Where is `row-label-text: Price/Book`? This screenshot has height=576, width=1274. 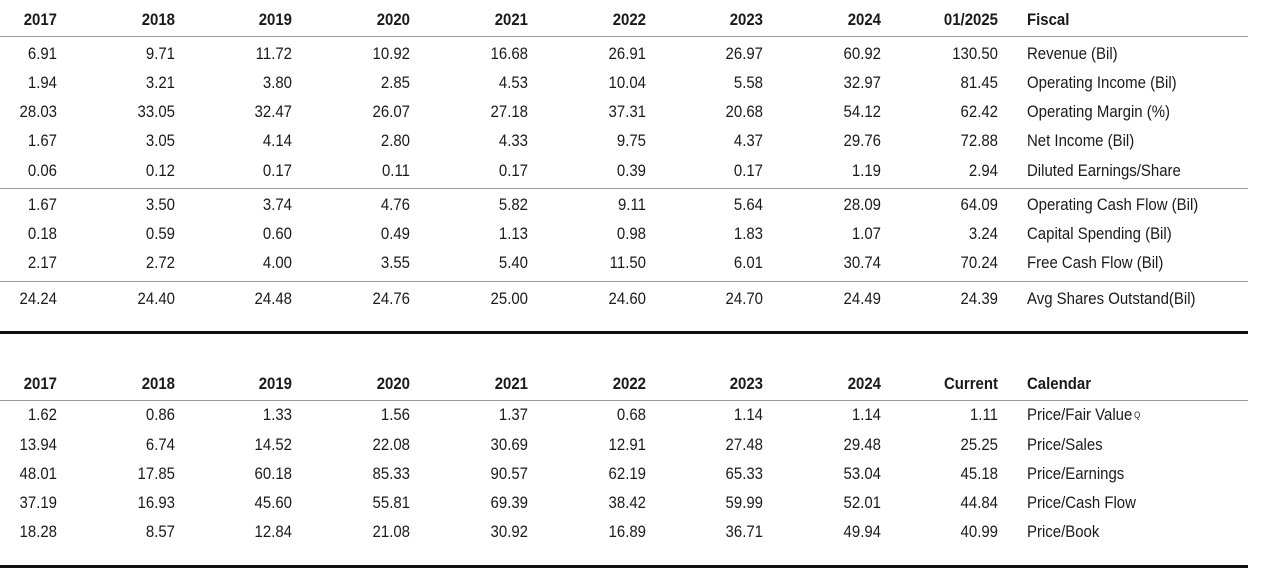 row-label-text: Price/Book is located at coordinates (1063, 531).